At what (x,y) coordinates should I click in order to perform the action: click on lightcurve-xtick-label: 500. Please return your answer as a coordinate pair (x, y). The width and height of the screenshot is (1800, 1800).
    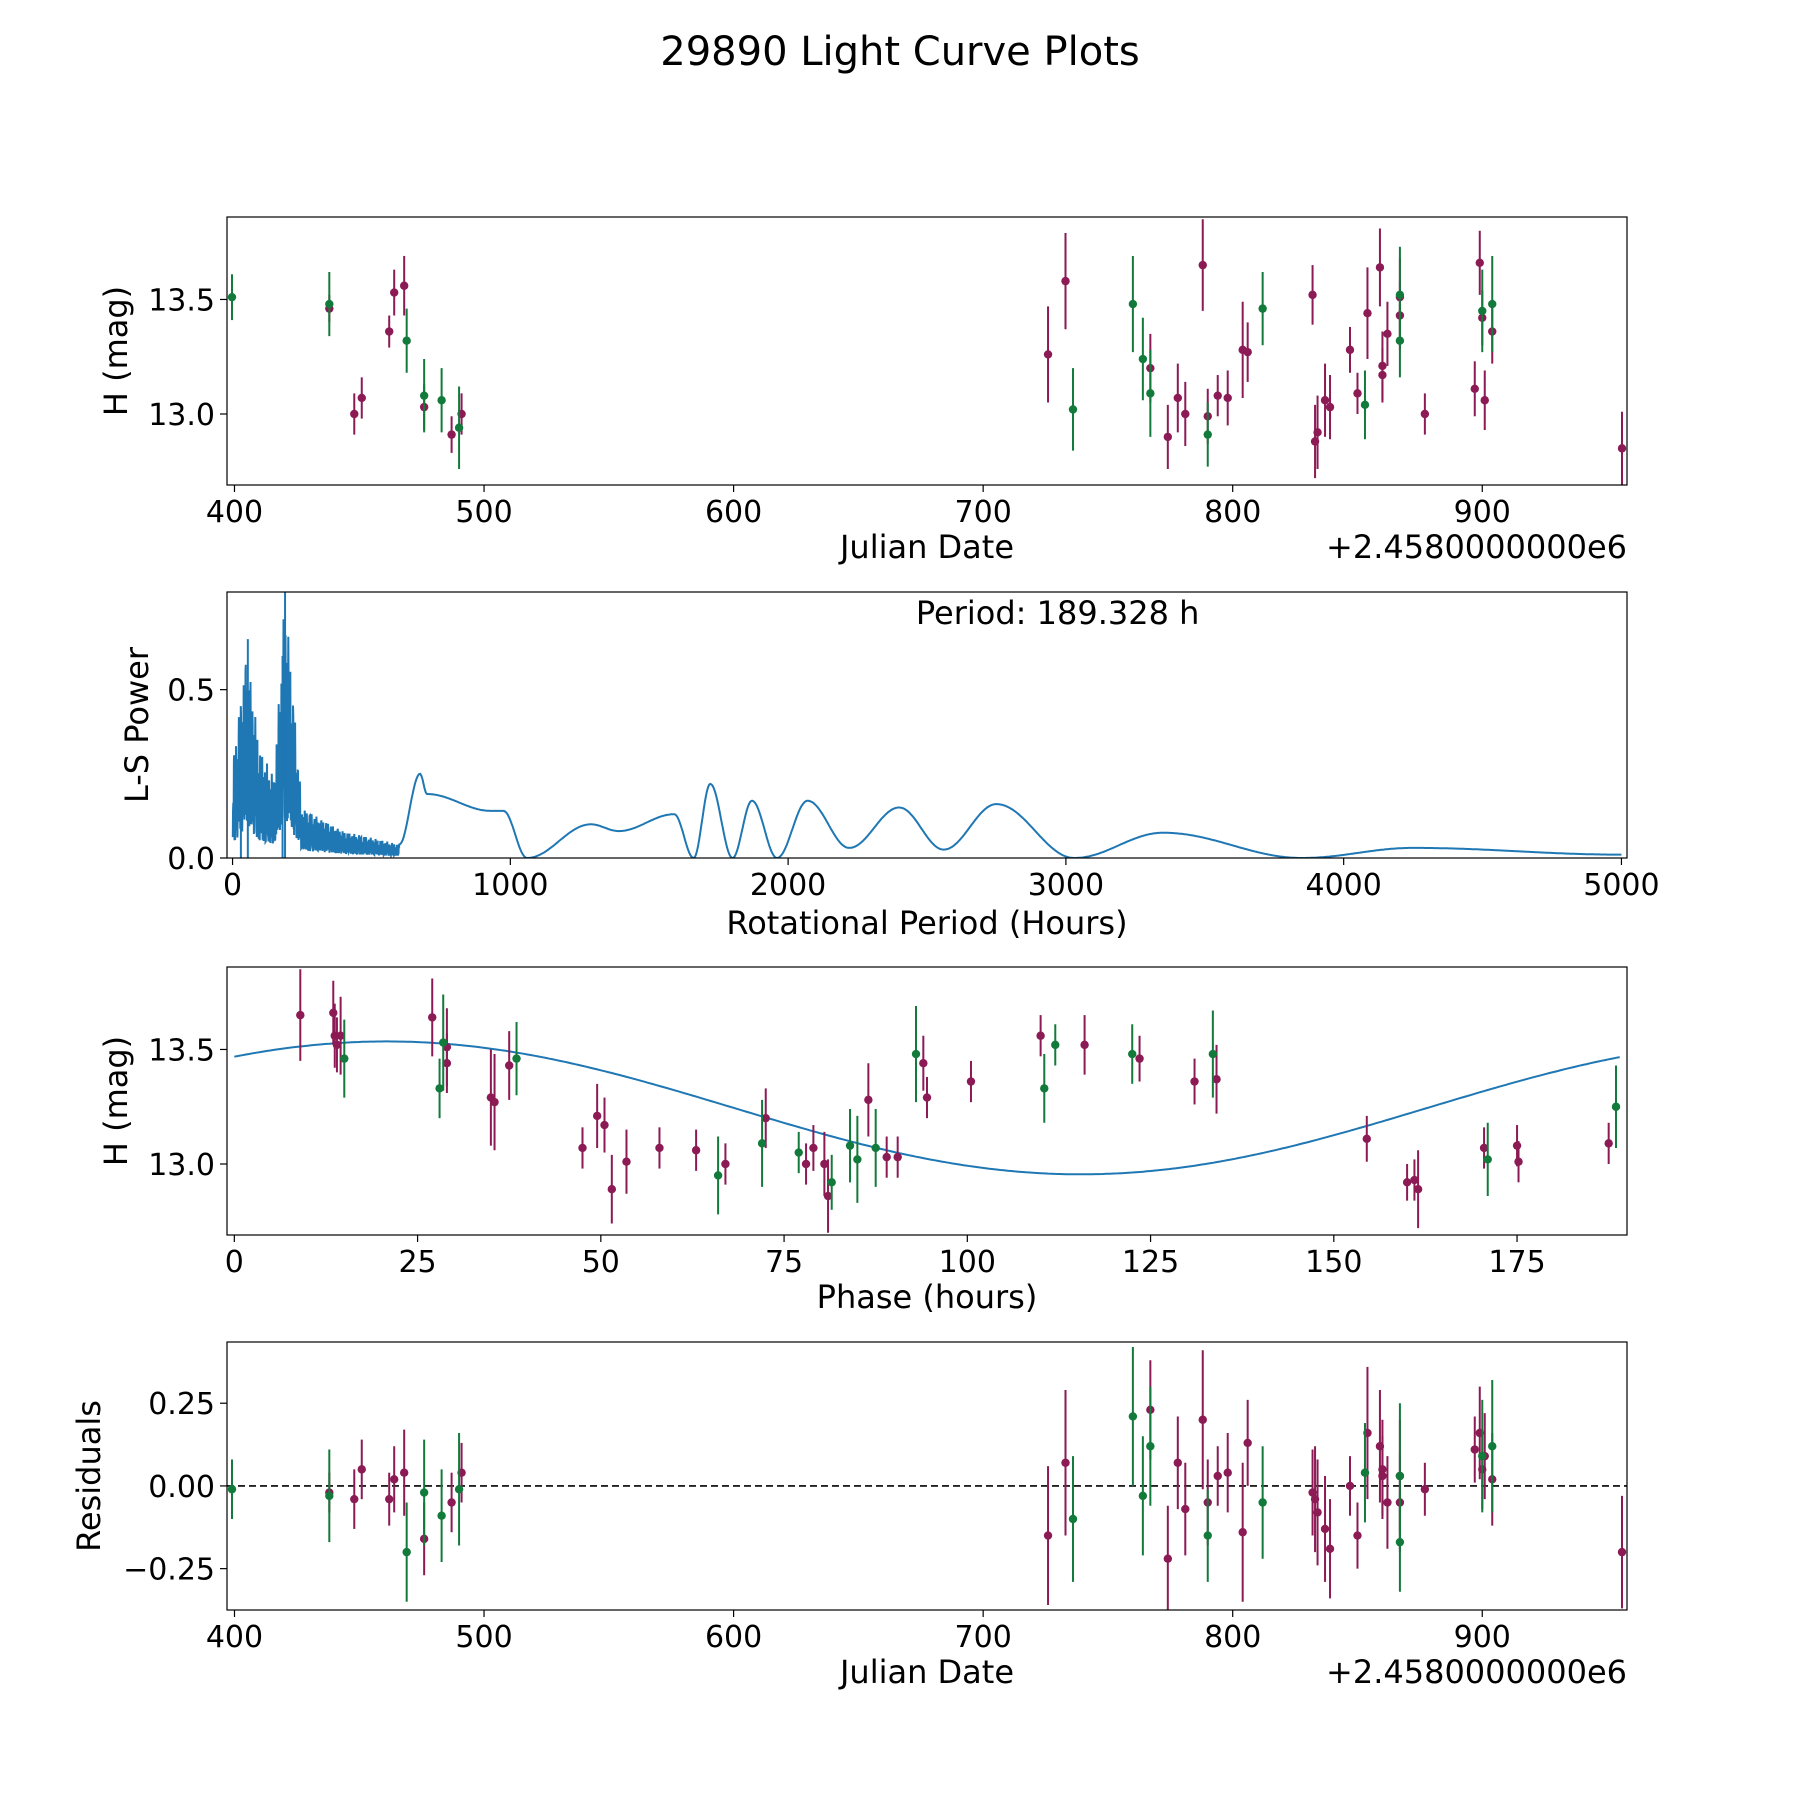
    Looking at the image, I should click on (483, 512).